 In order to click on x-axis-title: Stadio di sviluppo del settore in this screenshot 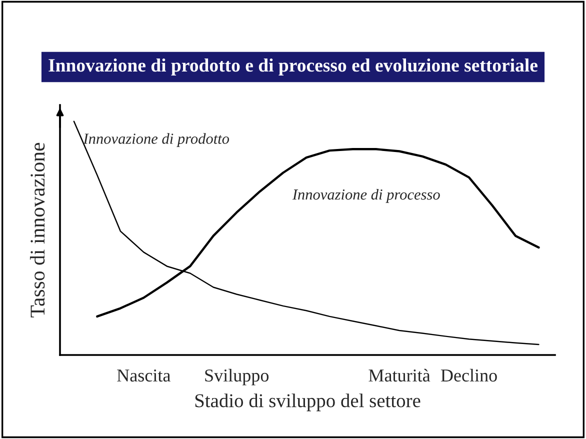, I will do `click(307, 403)`.